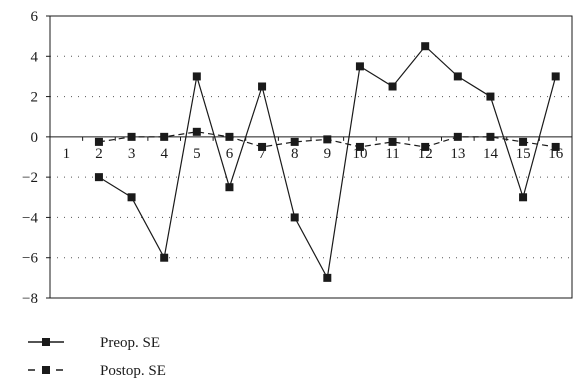 The height and width of the screenshot is (382, 576). Describe the element at coordinates (30, 259) in the screenshot. I see `y-tick-label: −6` at that location.